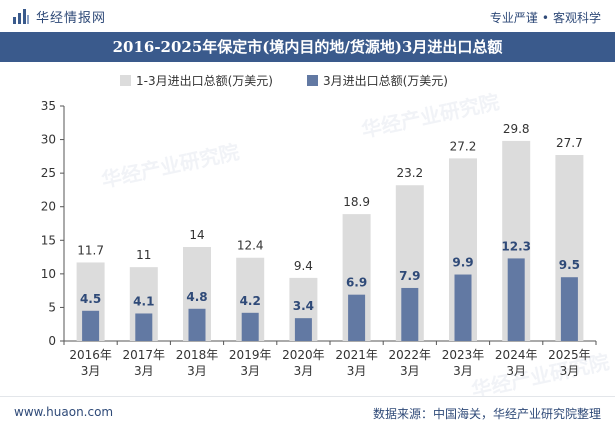 This screenshot has height=428, width=615. Describe the element at coordinates (307, 47) in the screenshot. I see `chart-title: 2016-2025年保定市(境内目的地/货源地)3月进出口总额` at that location.